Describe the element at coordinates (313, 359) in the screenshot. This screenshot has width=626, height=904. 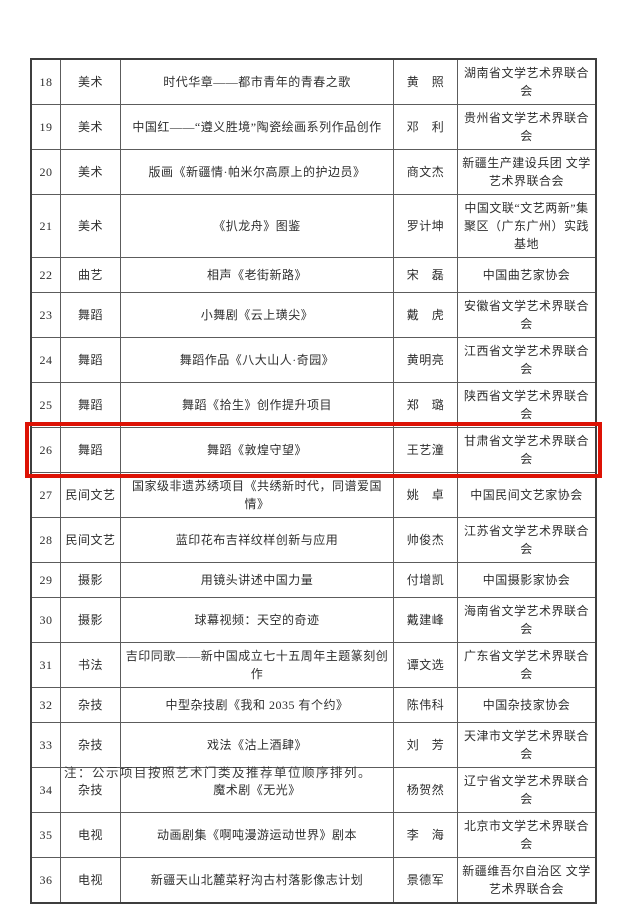
I see `table-row: 24 舞蹈 舞蹈作品《八大山人·奇园》 黄明亮 江西省文学艺术界联合会` at that location.